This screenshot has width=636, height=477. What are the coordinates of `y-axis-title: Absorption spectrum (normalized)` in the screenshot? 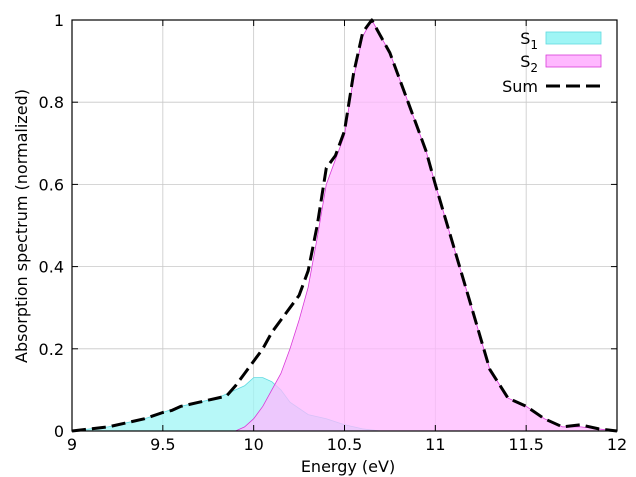 It's located at (21, 226).